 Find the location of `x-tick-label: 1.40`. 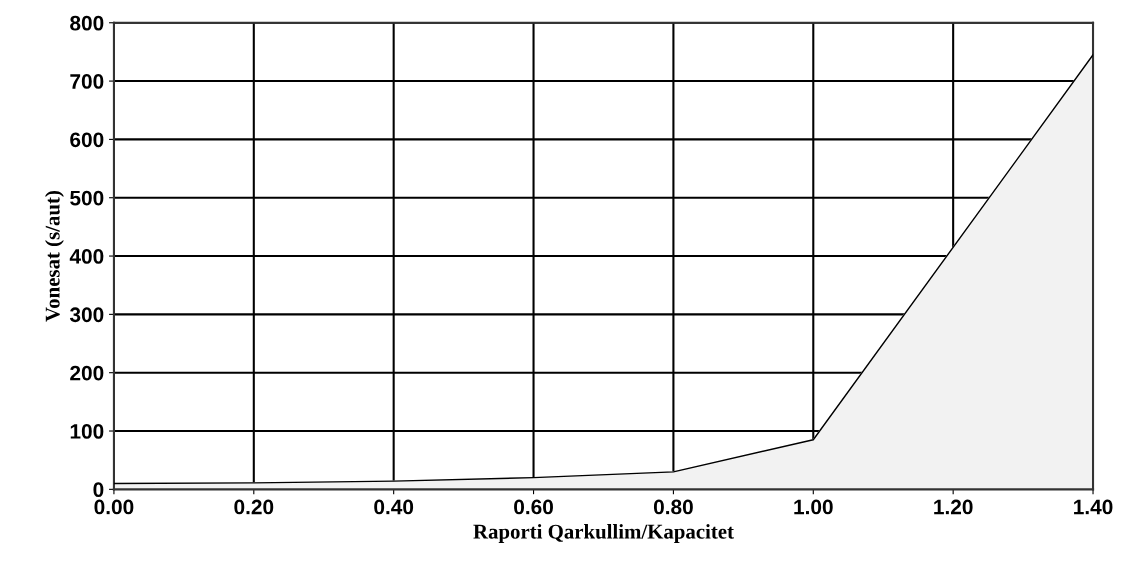

x-tick-label: 1.40 is located at coordinates (1093, 507).